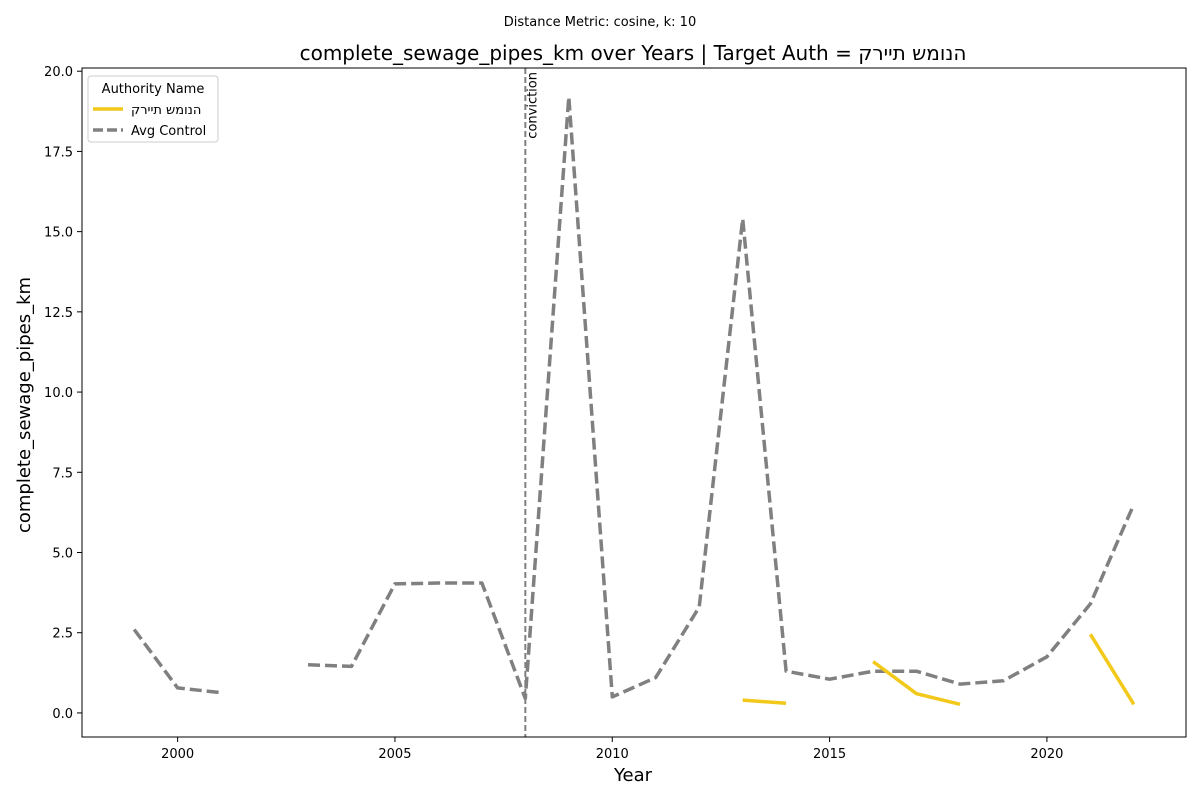 Image resolution: width=1200 pixels, height=800 pixels. What do you see at coordinates (177, 754) in the screenshot?
I see `x-tick-label: 2000` at bounding box center [177, 754].